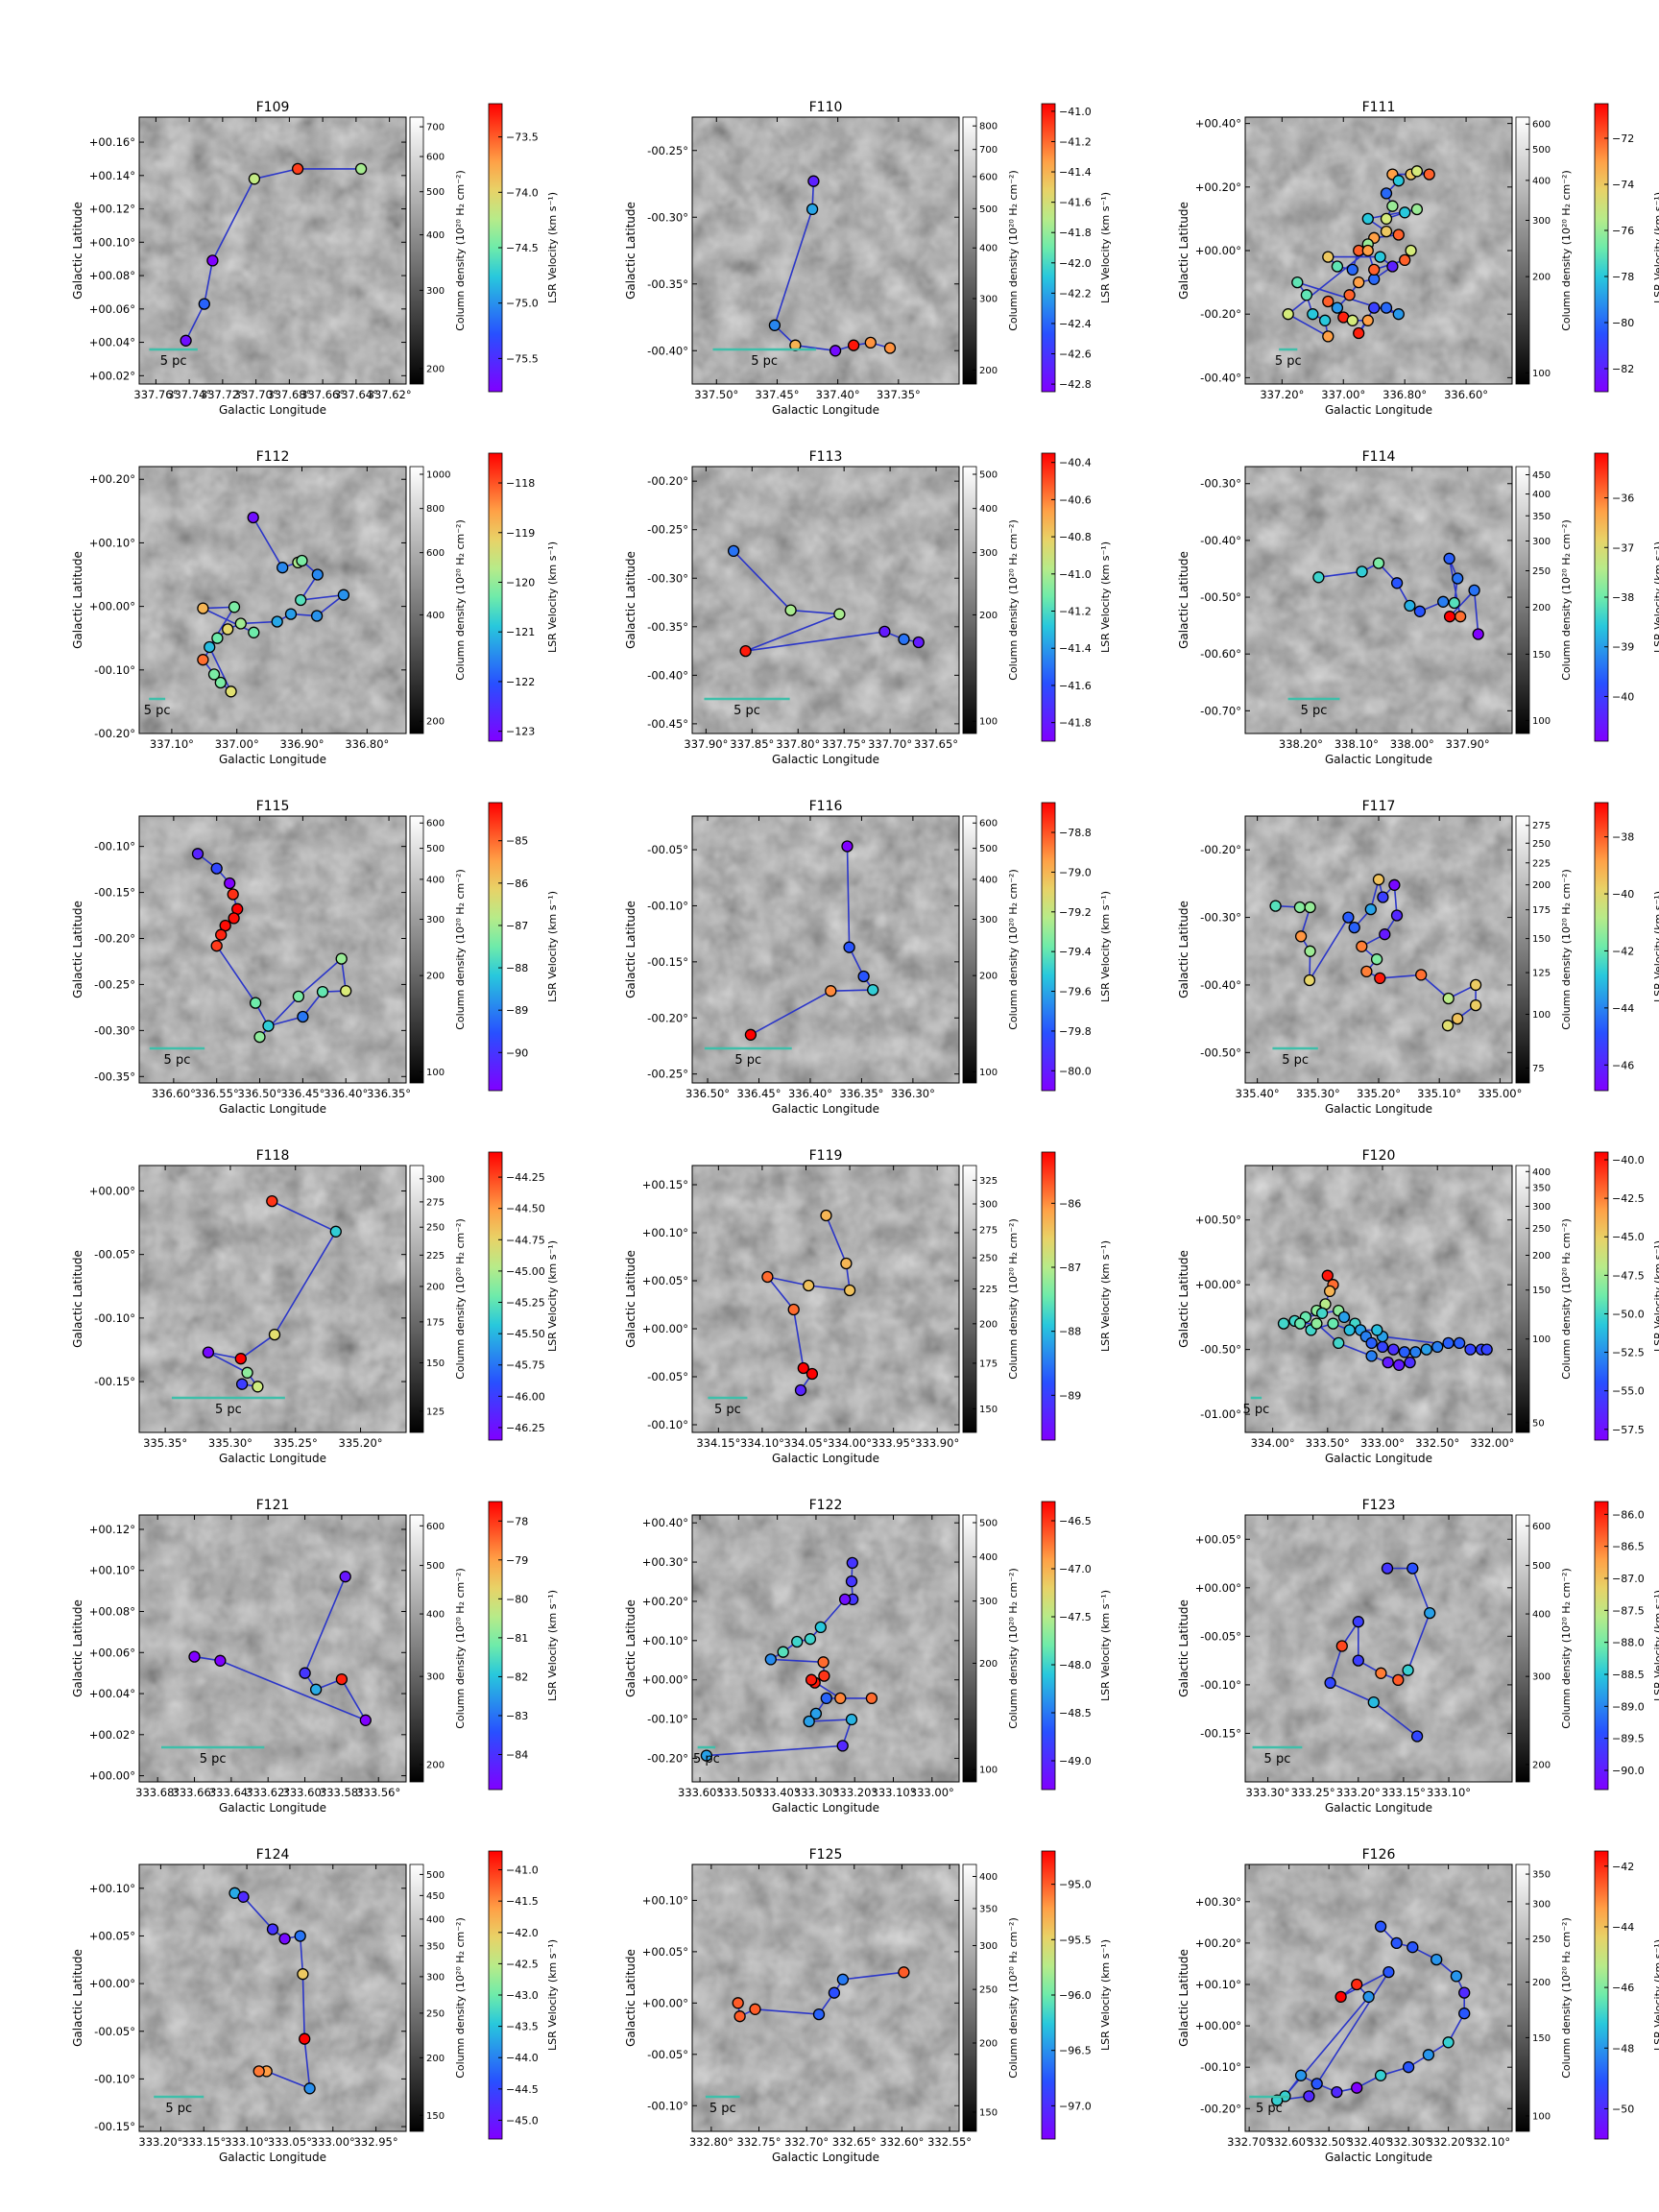  What do you see at coordinates (1075, 612) in the screenshot?
I see `velocity-tick-label: −41.2` at bounding box center [1075, 612].